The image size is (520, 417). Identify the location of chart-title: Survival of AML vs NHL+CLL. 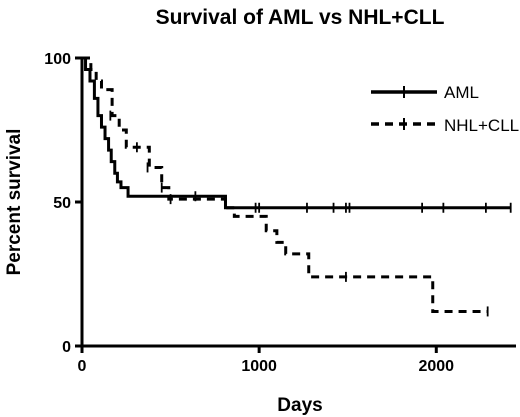
(300, 17).